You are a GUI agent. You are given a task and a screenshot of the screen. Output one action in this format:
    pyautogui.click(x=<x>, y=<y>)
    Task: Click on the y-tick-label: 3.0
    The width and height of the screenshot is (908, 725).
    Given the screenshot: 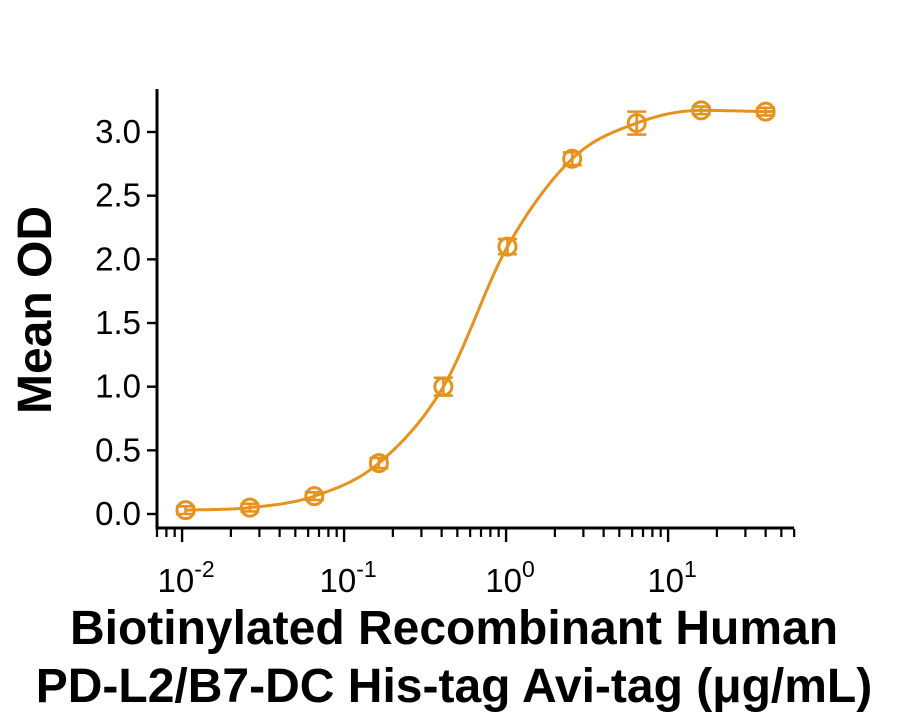 What is the action you would take?
    pyautogui.click(x=118, y=131)
    